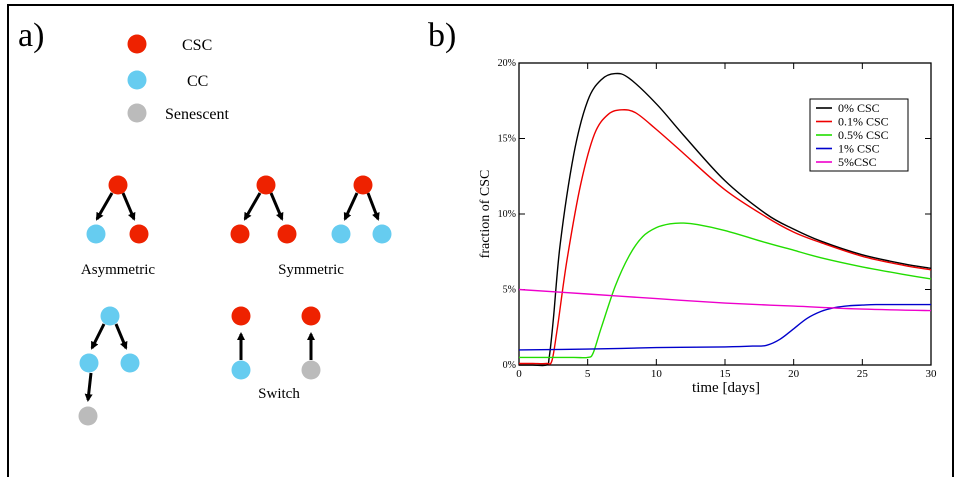 The image size is (961, 477). What do you see at coordinates (794, 374) in the screenshot?
I see `x-tick-label: 20` at bounding box center [794, 374].